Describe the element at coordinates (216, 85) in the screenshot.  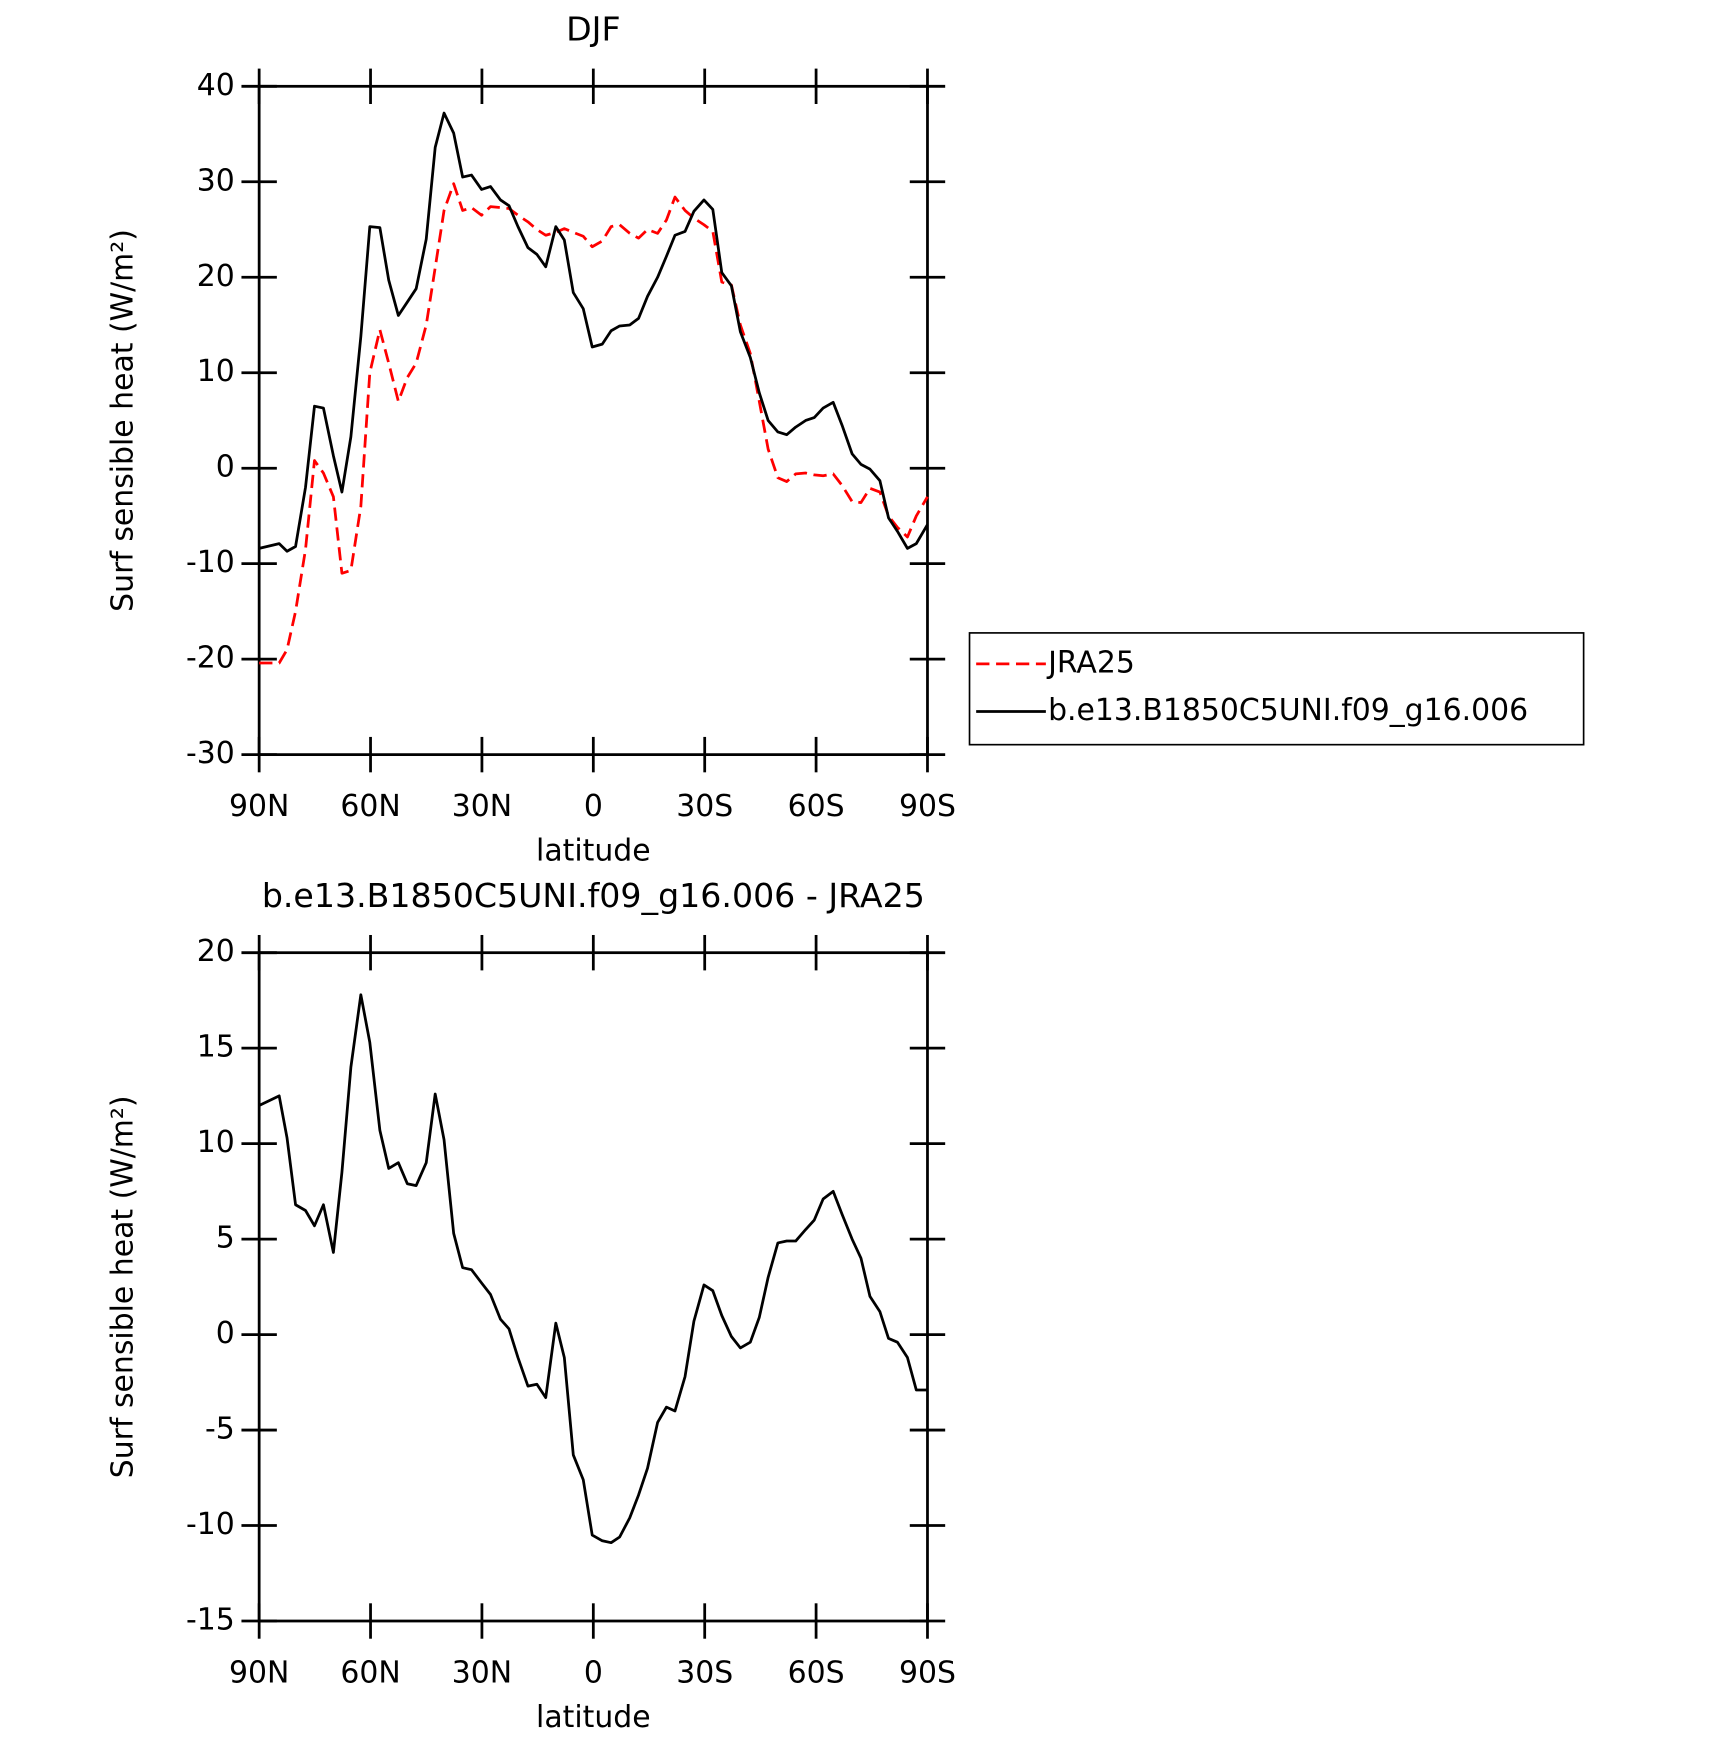
I see `y-tick-label: 40` at that location.